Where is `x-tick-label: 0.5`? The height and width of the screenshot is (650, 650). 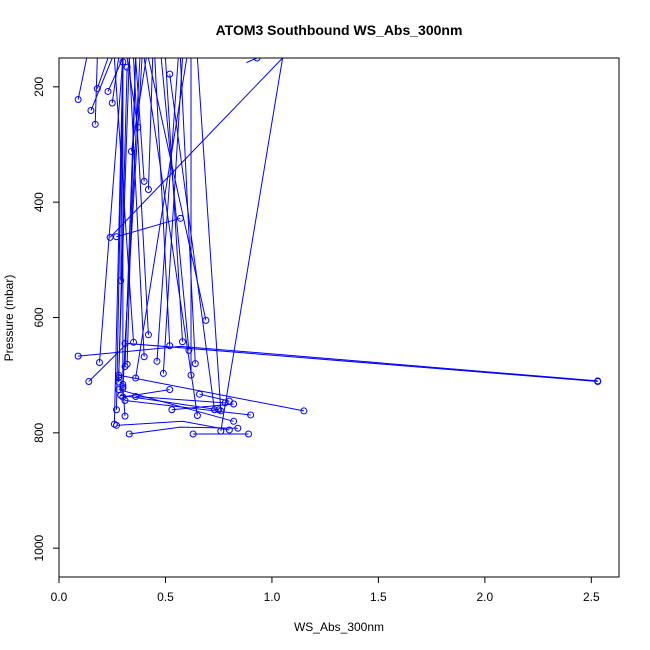
x-tick-label: 0.5 is located at coordinates (165, 597).